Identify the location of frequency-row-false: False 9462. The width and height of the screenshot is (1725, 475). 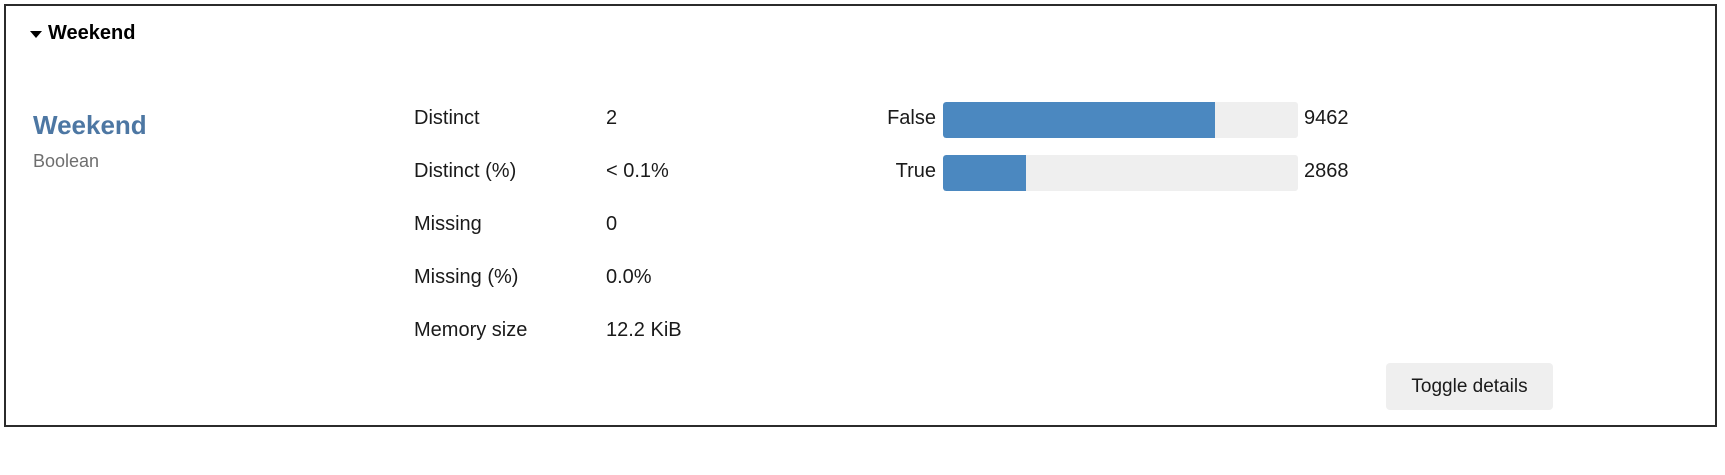
(1106, 128).